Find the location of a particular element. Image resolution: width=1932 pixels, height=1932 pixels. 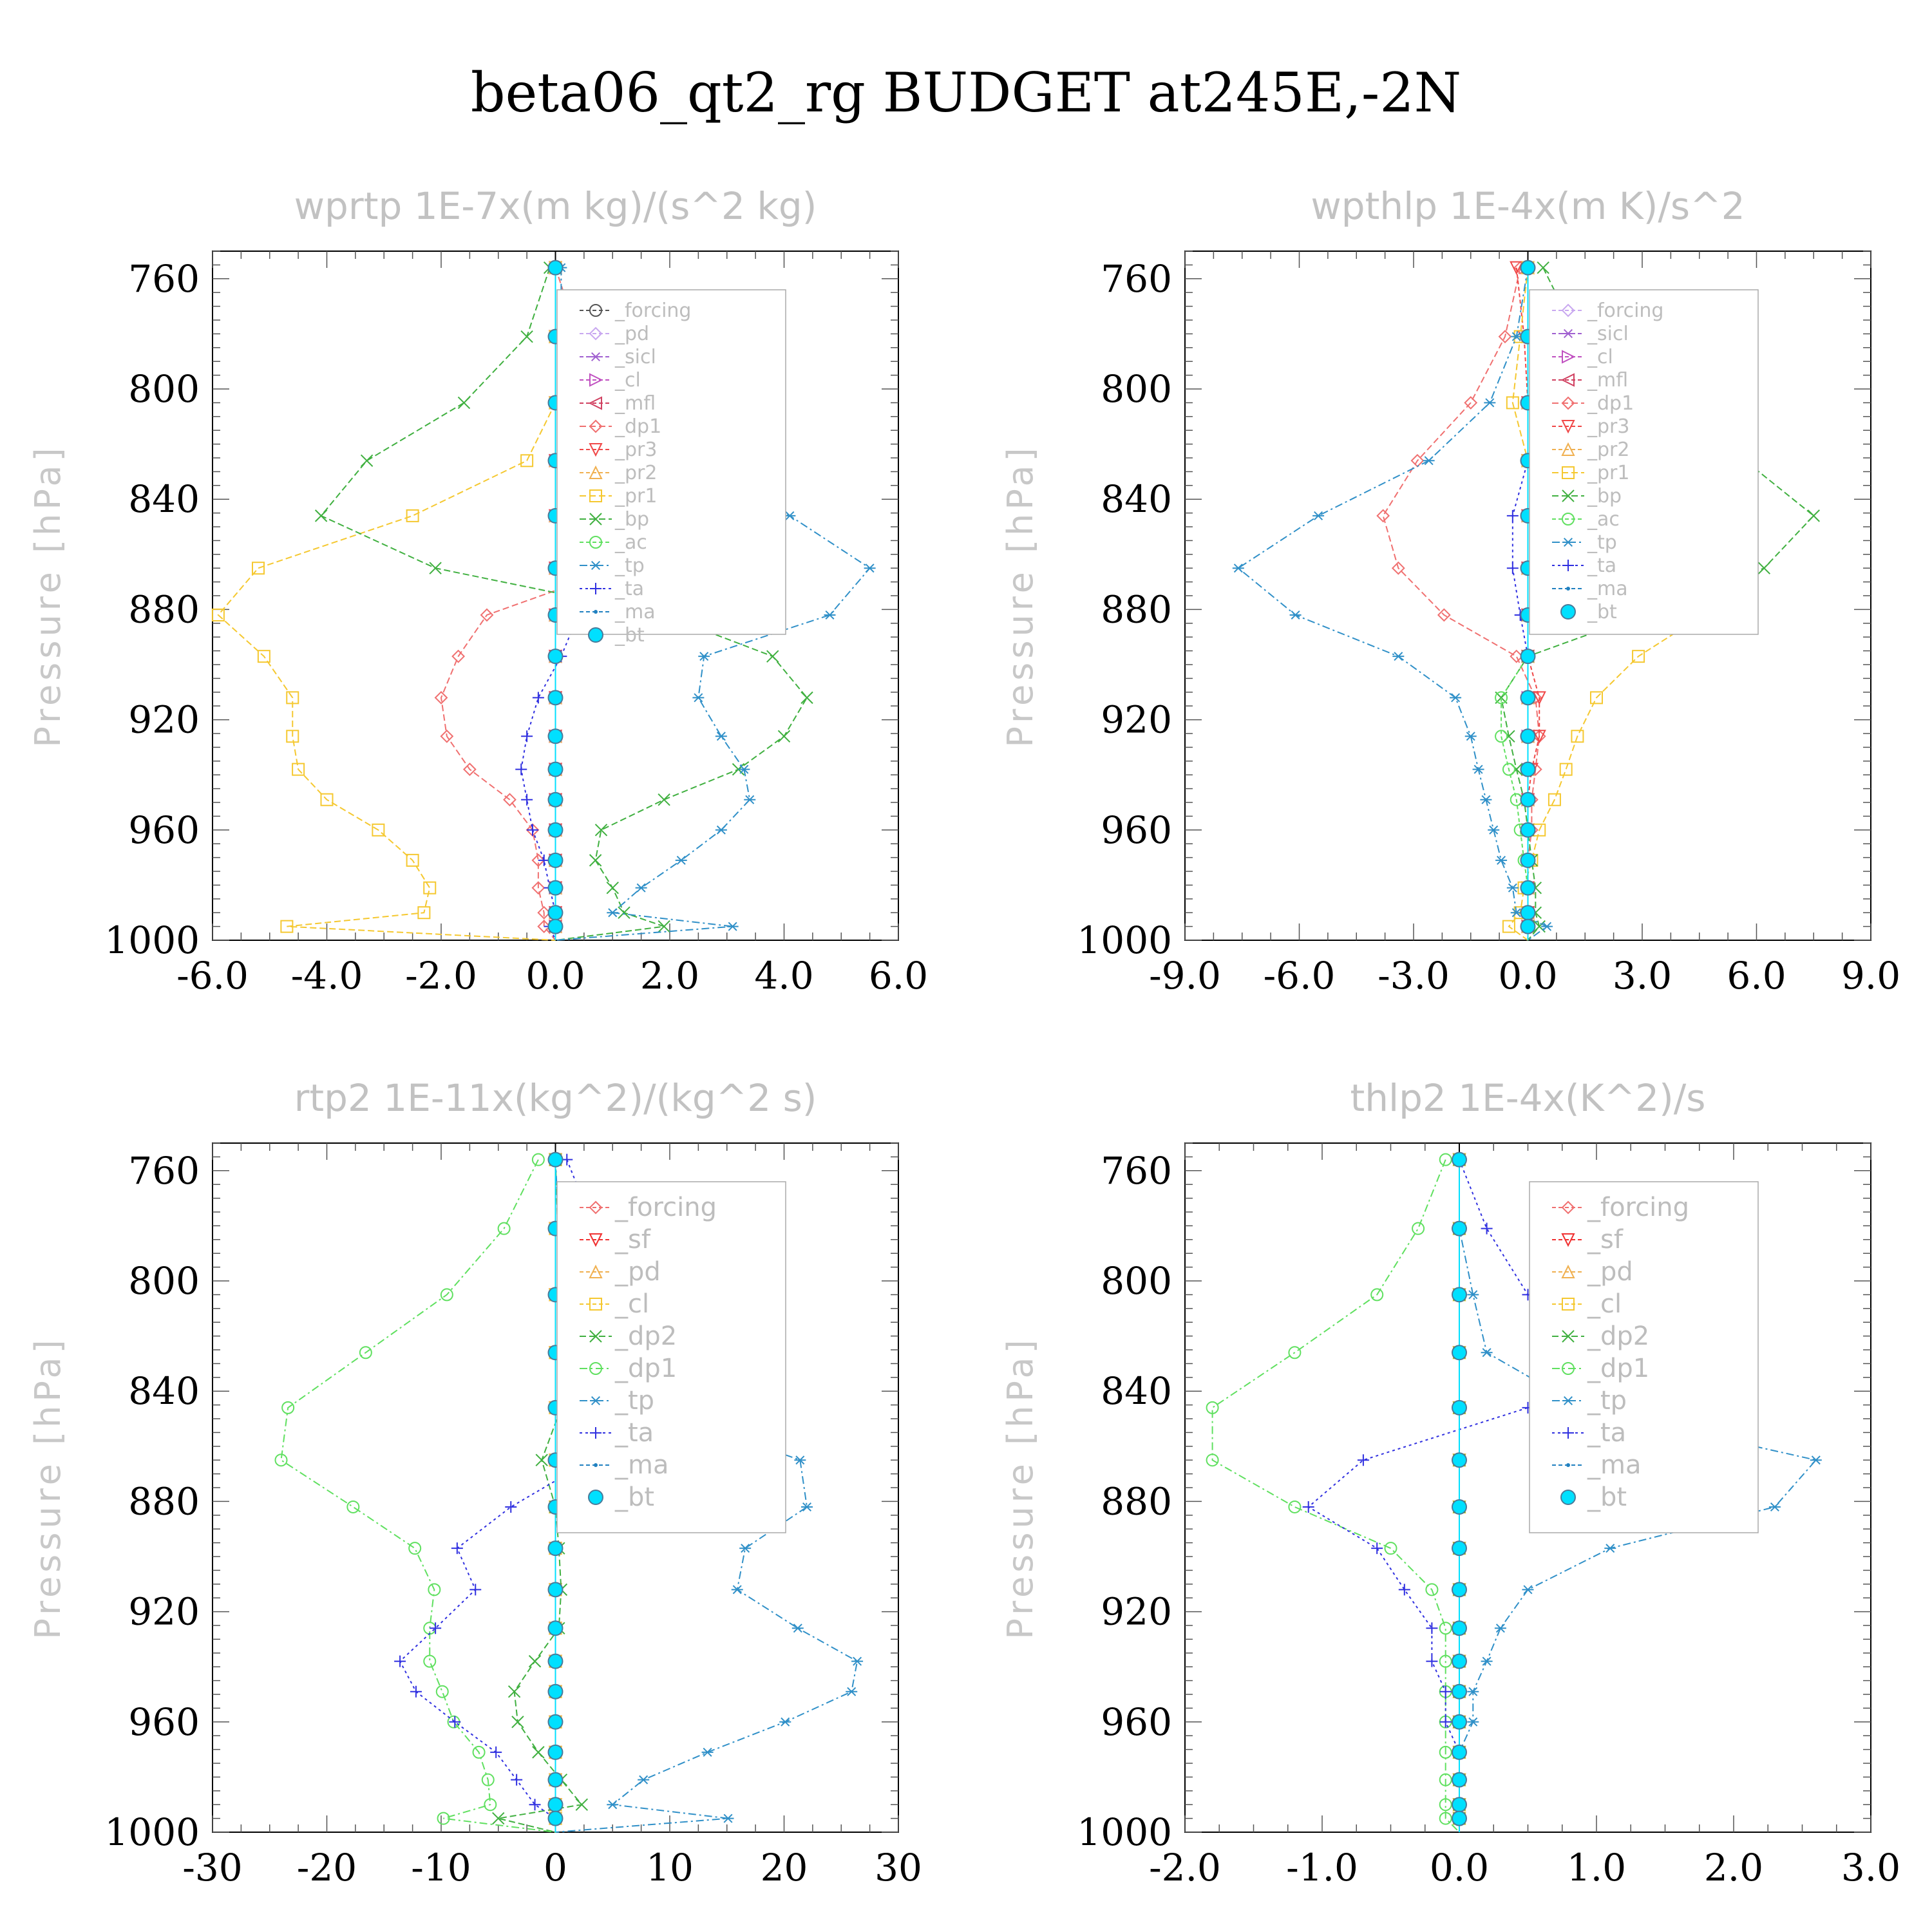

series-pr1 is located at coordinates (386, 601).